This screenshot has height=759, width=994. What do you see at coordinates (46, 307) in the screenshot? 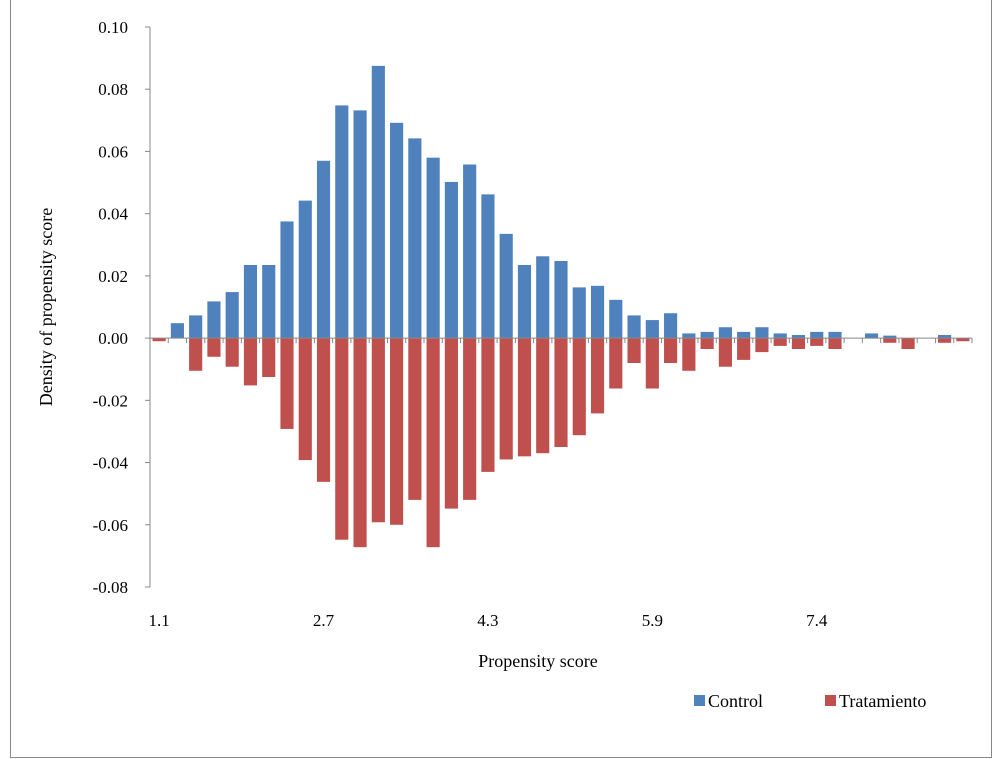
I see `y-axis-title: Density of propensity score` at bounding box center [46, 307].